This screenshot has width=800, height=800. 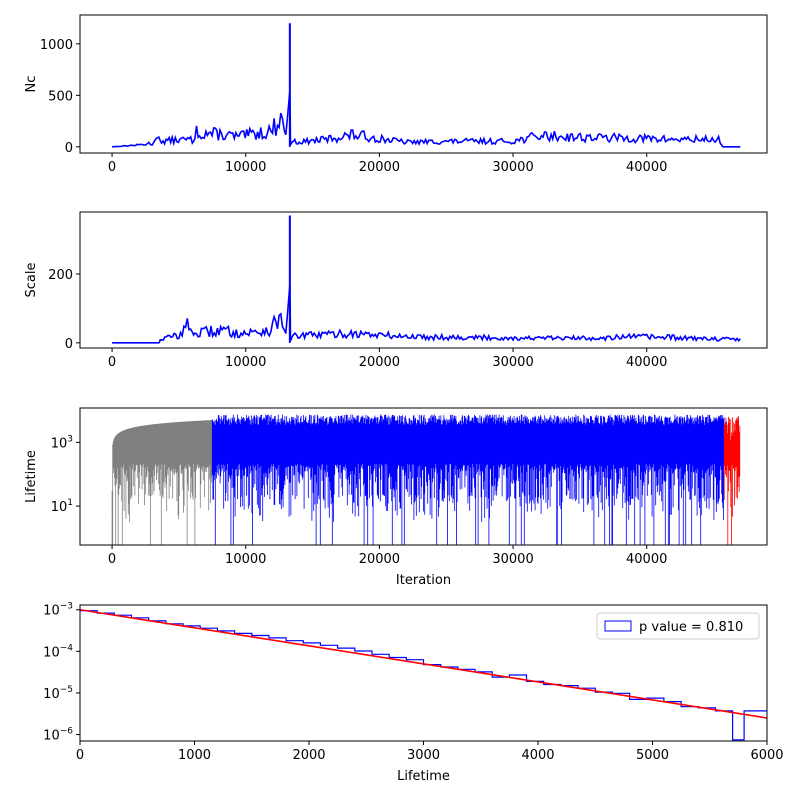 What do you see at coordinates (31, 84) in the screenshot?
I see `y-axis-label: Nc` at bounding box center [31, 84].